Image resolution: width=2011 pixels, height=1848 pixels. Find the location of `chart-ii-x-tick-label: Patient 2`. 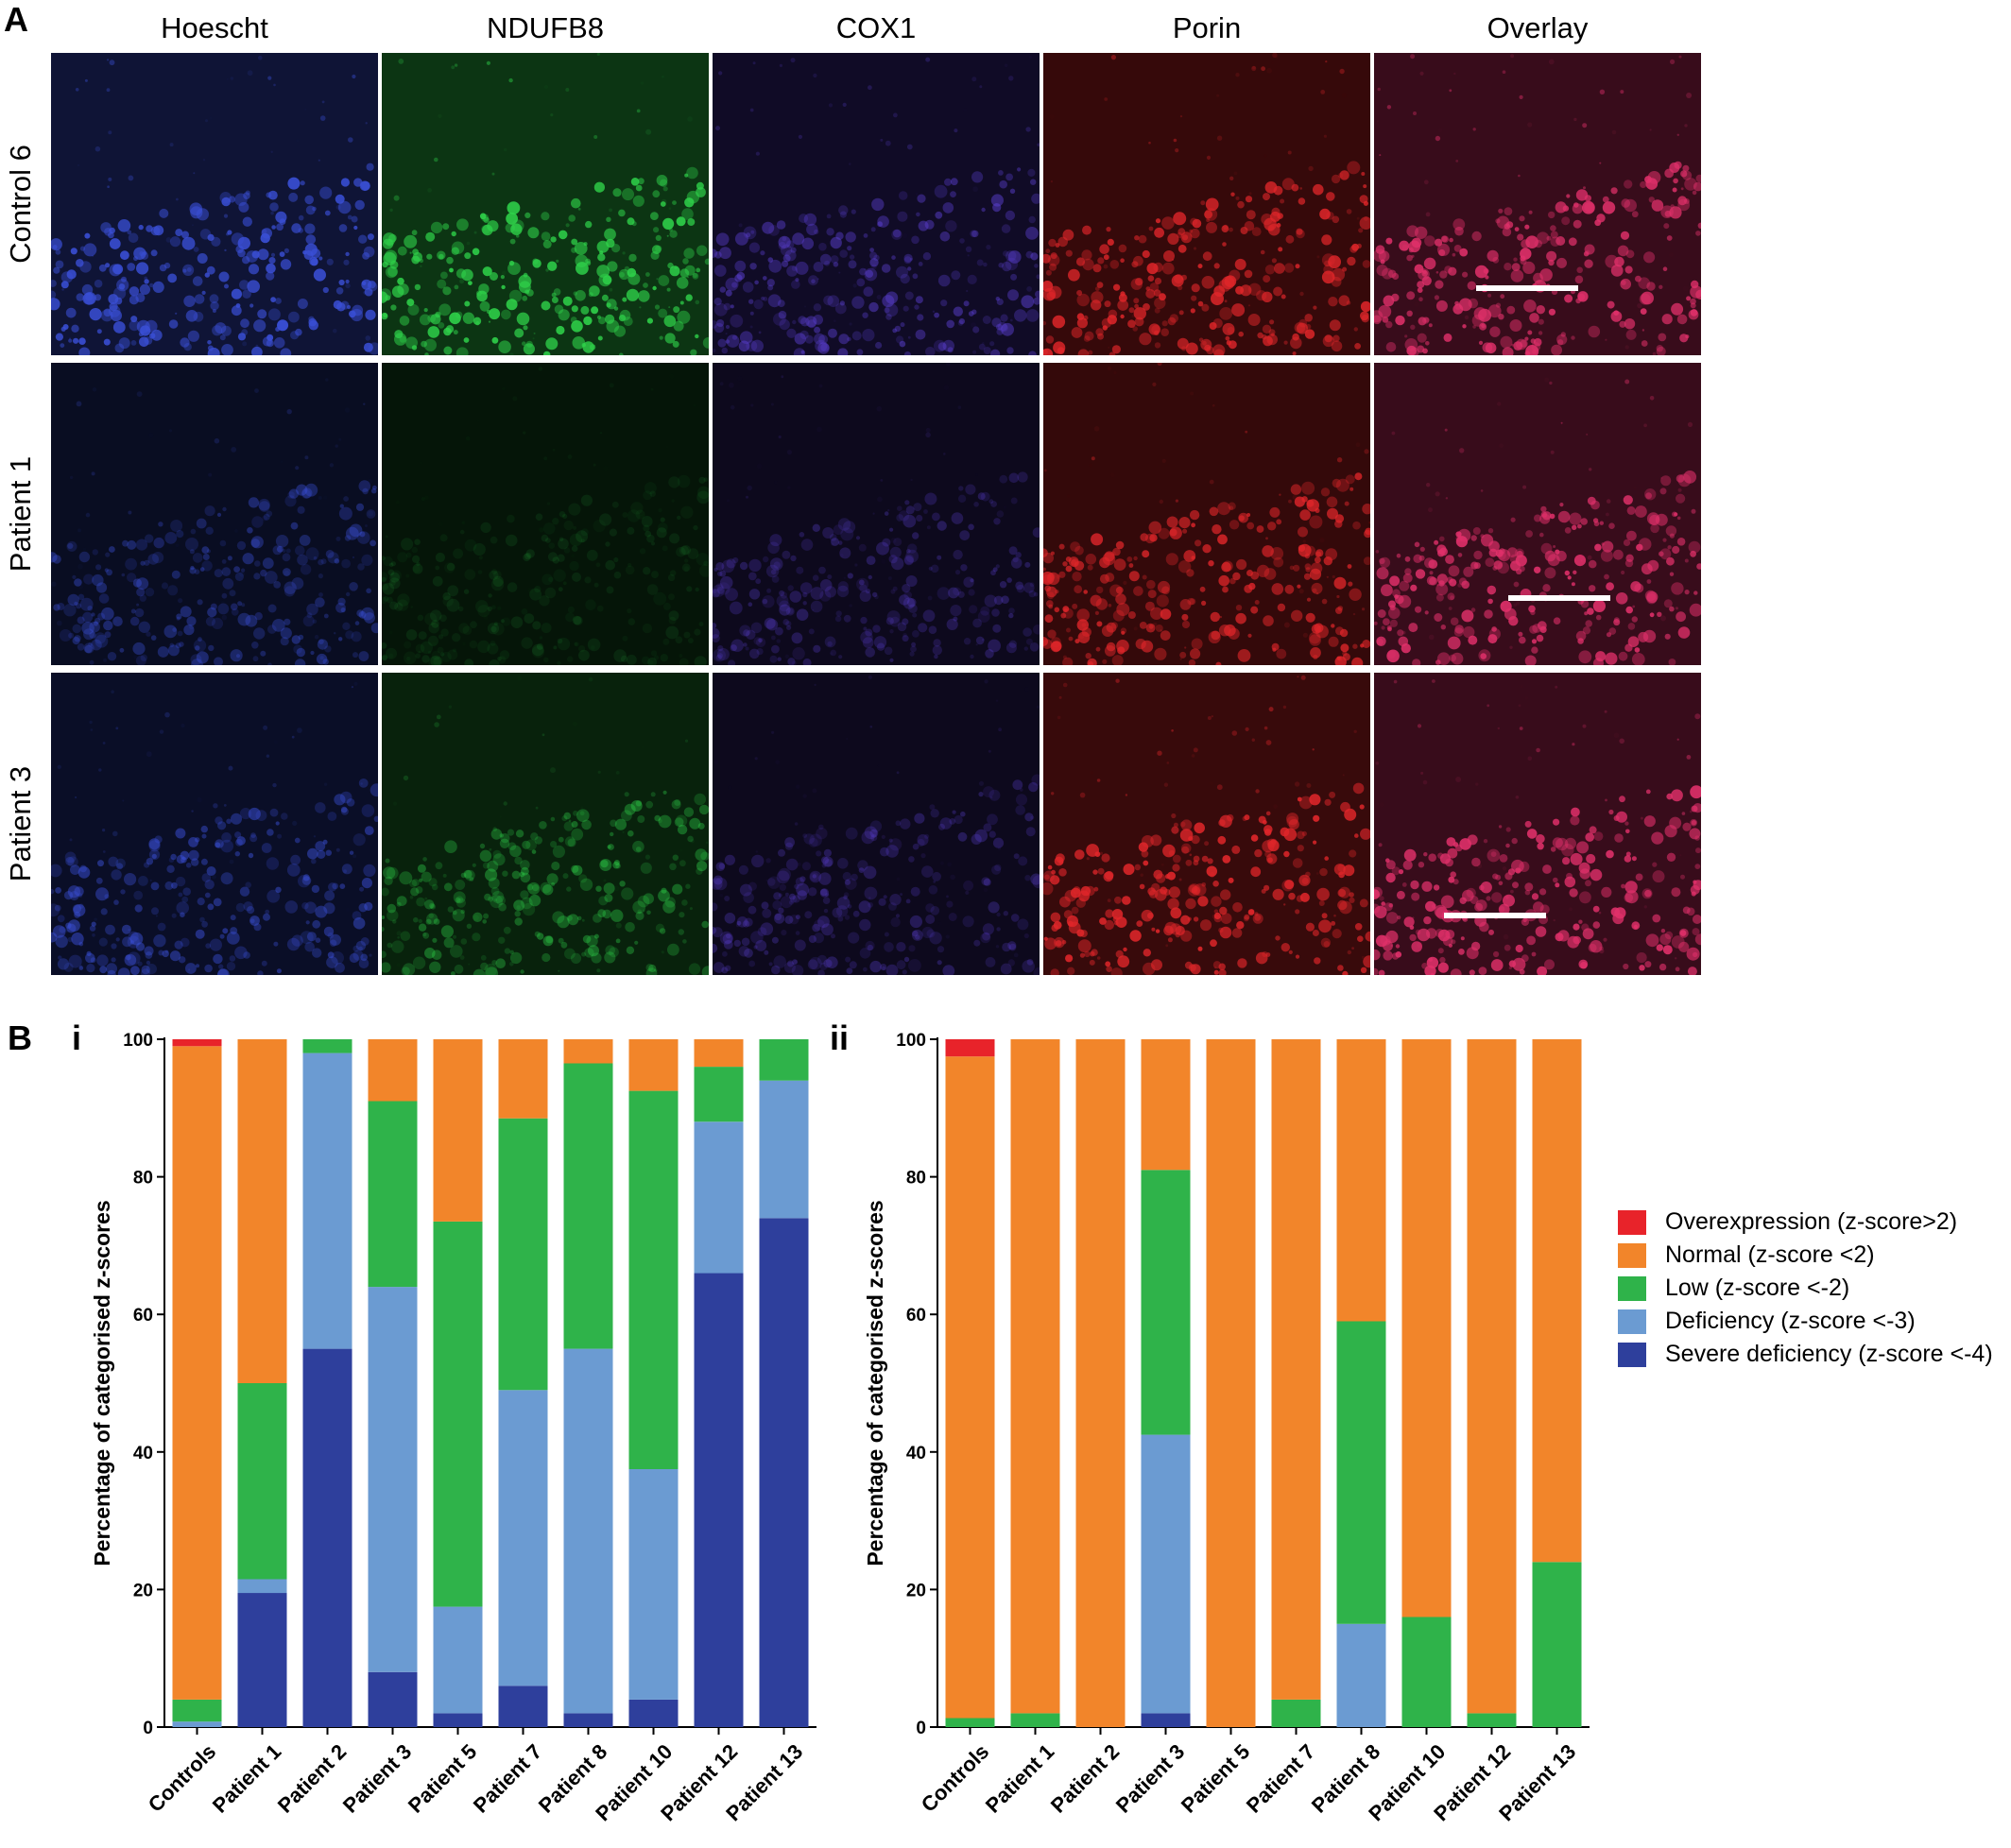

chart-ii-x-tick-label: Patient 2 is located at coordinates (1085, 1779).